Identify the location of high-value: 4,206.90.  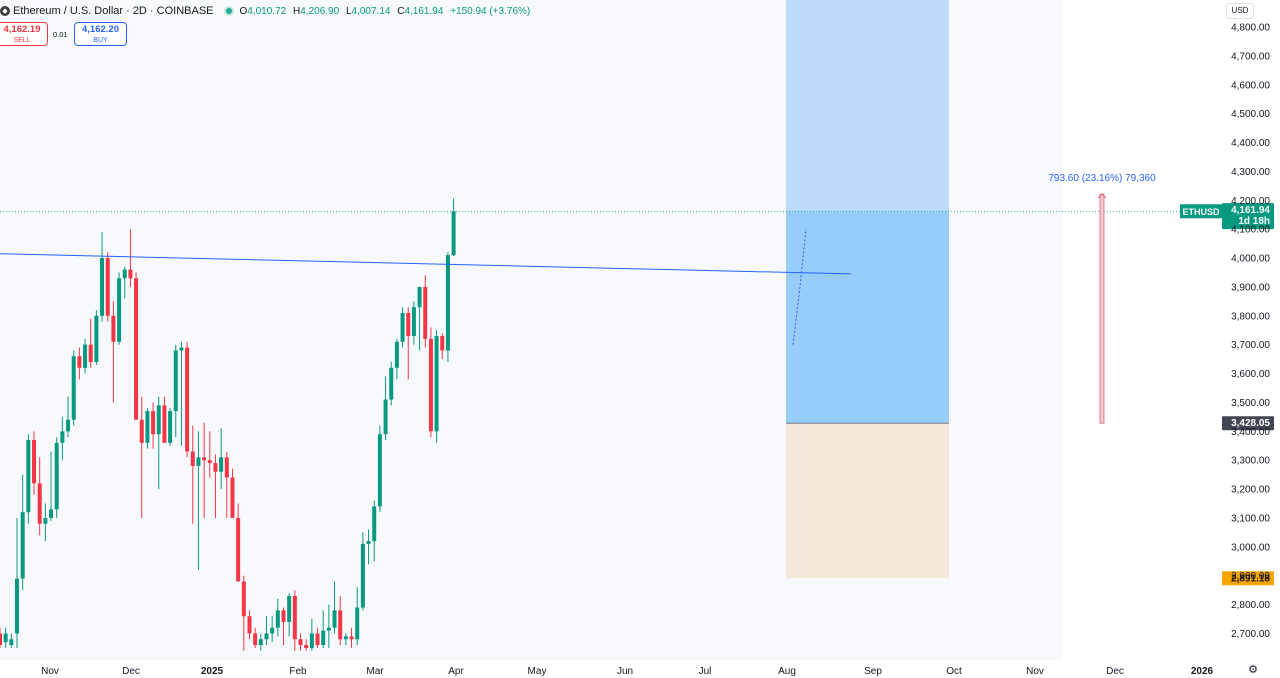
(320, 11).